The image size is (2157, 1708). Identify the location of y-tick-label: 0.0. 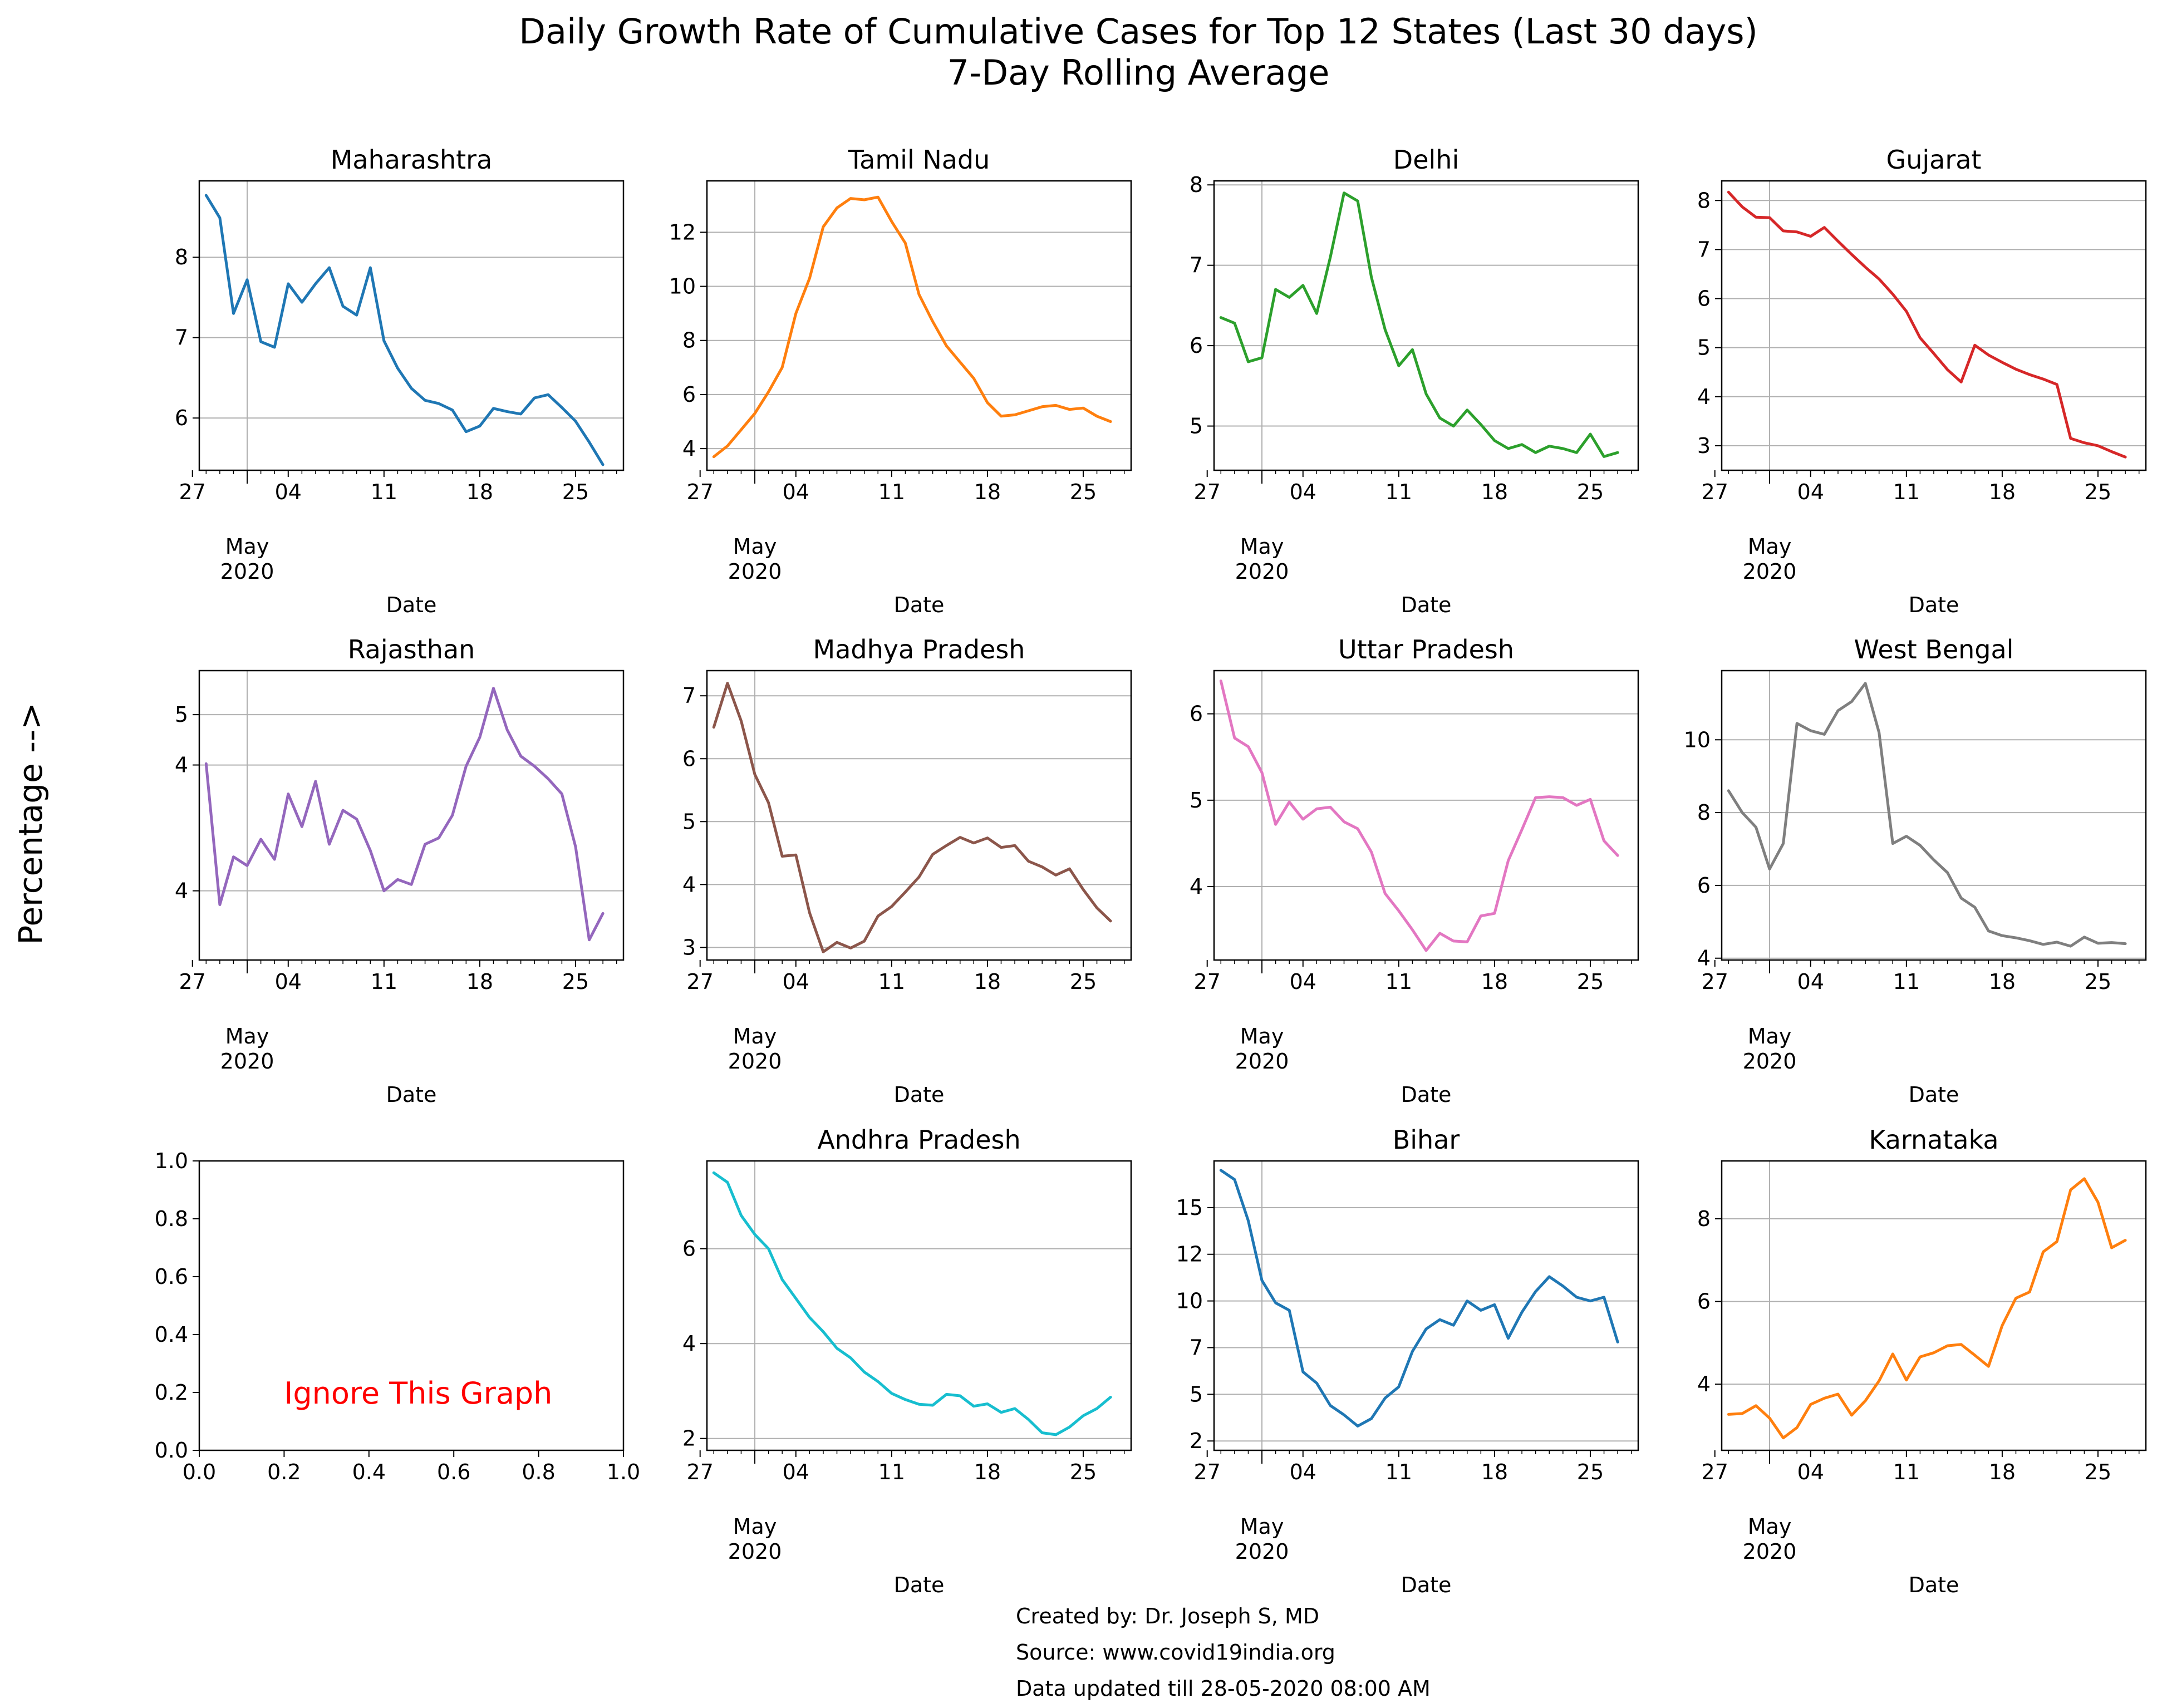
(171, 1451).